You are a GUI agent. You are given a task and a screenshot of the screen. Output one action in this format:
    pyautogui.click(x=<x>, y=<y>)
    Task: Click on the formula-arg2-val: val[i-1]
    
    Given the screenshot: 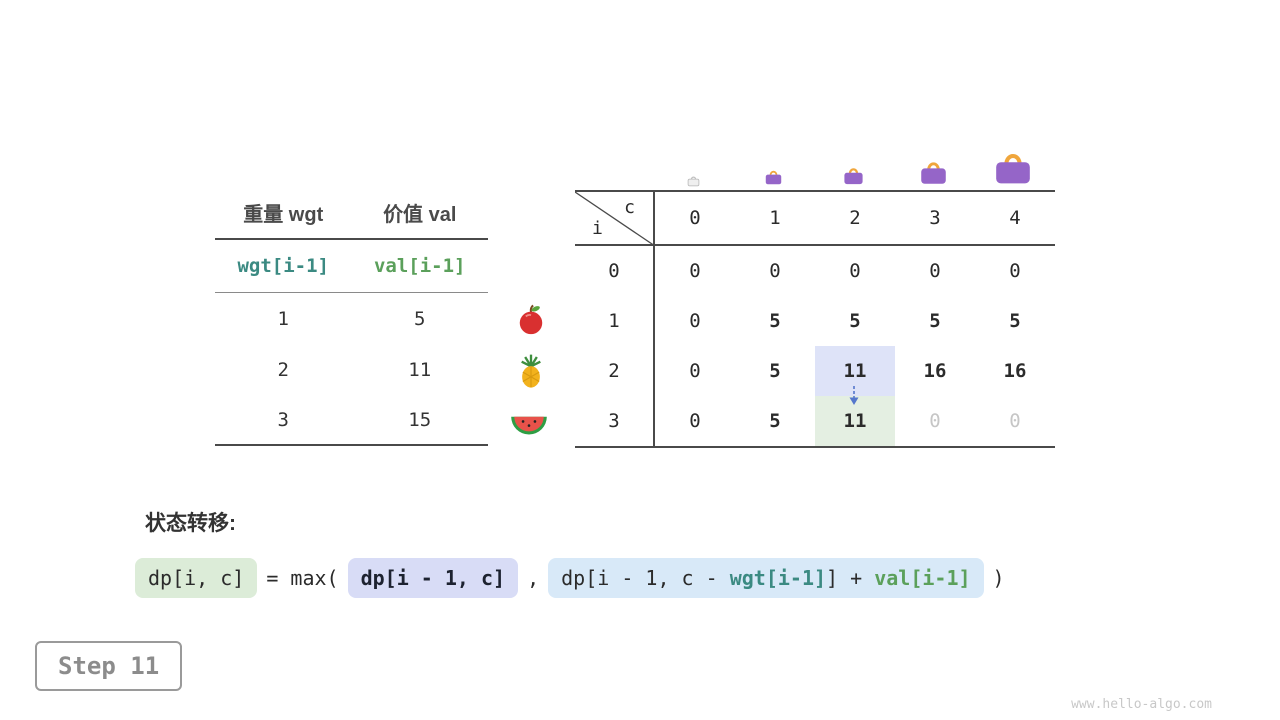 What is the action you would take?
    pyautogui.click(x=922, y=578)
    